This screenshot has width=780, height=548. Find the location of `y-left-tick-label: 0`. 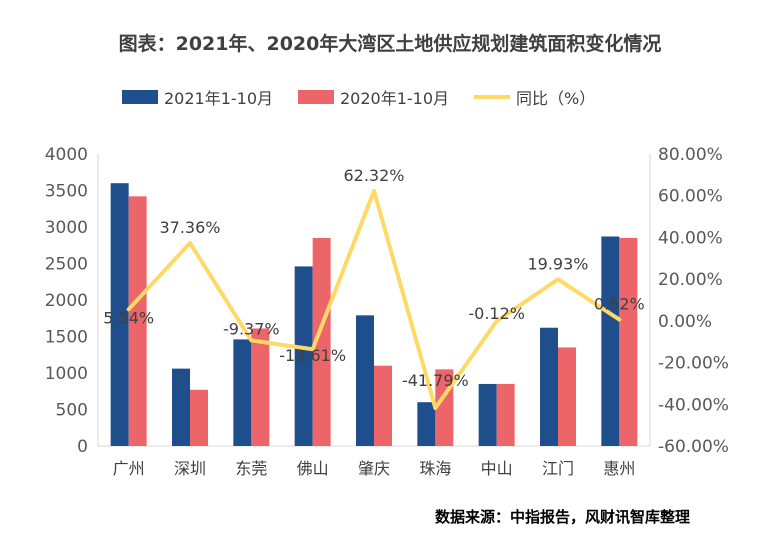

y-left-tick-label: 0 is located at coordinates (82, 447).